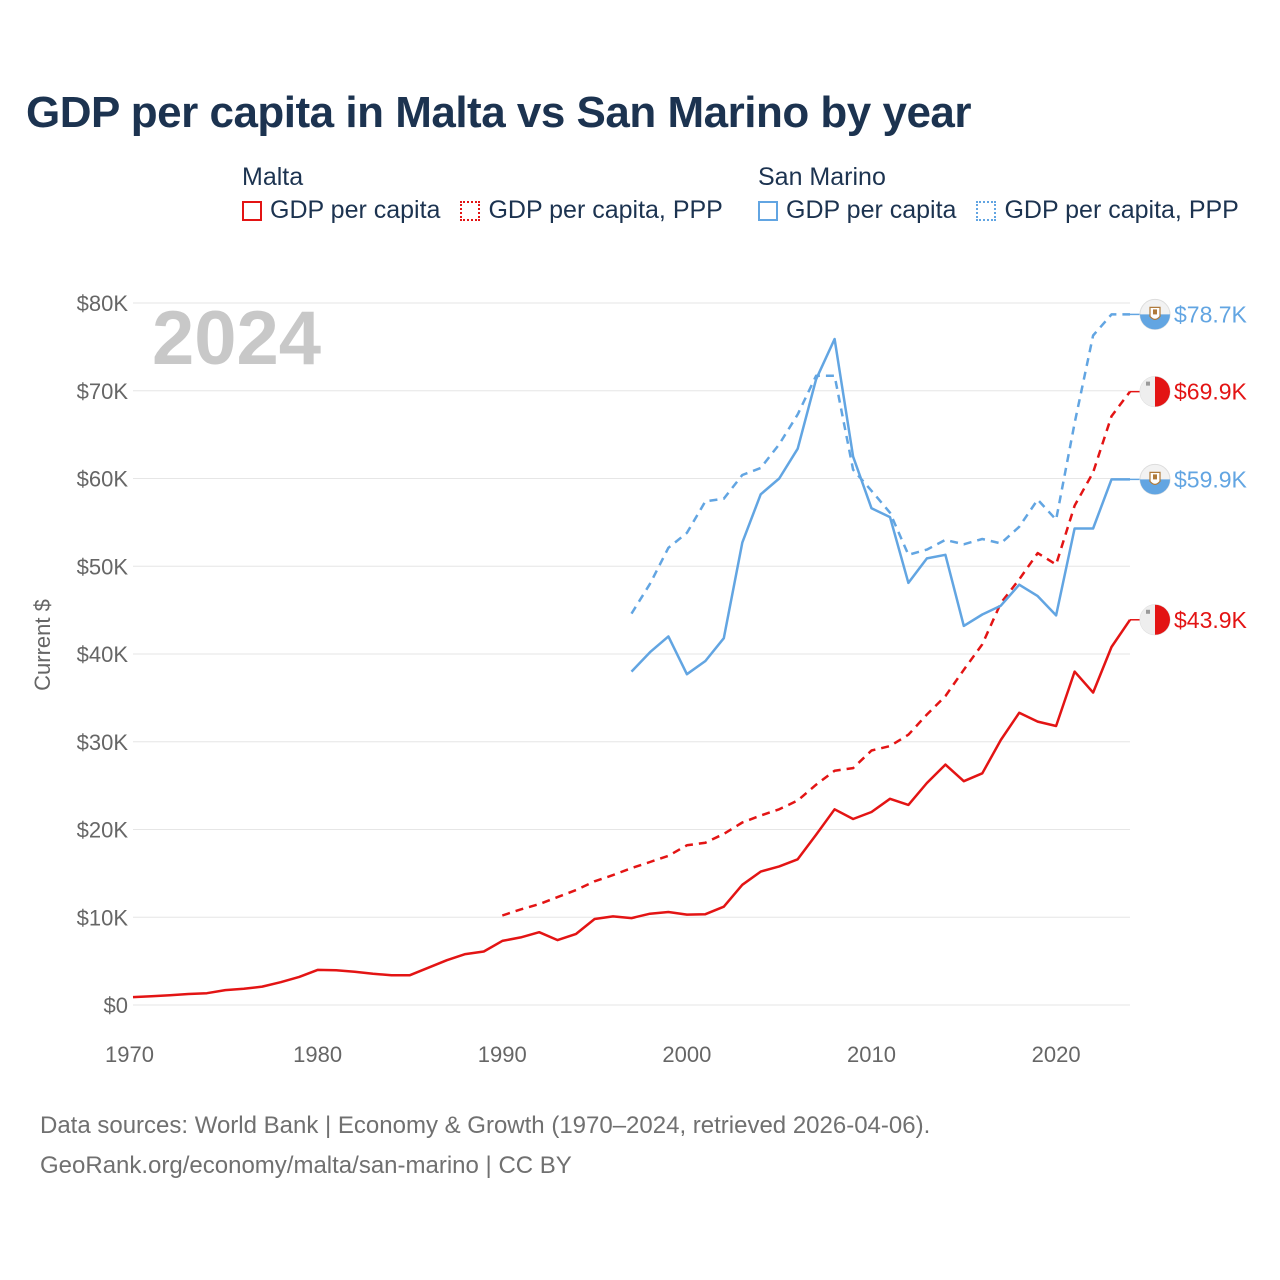 This screenshot has height=1280, width=1280. I want to click on x-tick-label: 2020, so click(1056, 1054).